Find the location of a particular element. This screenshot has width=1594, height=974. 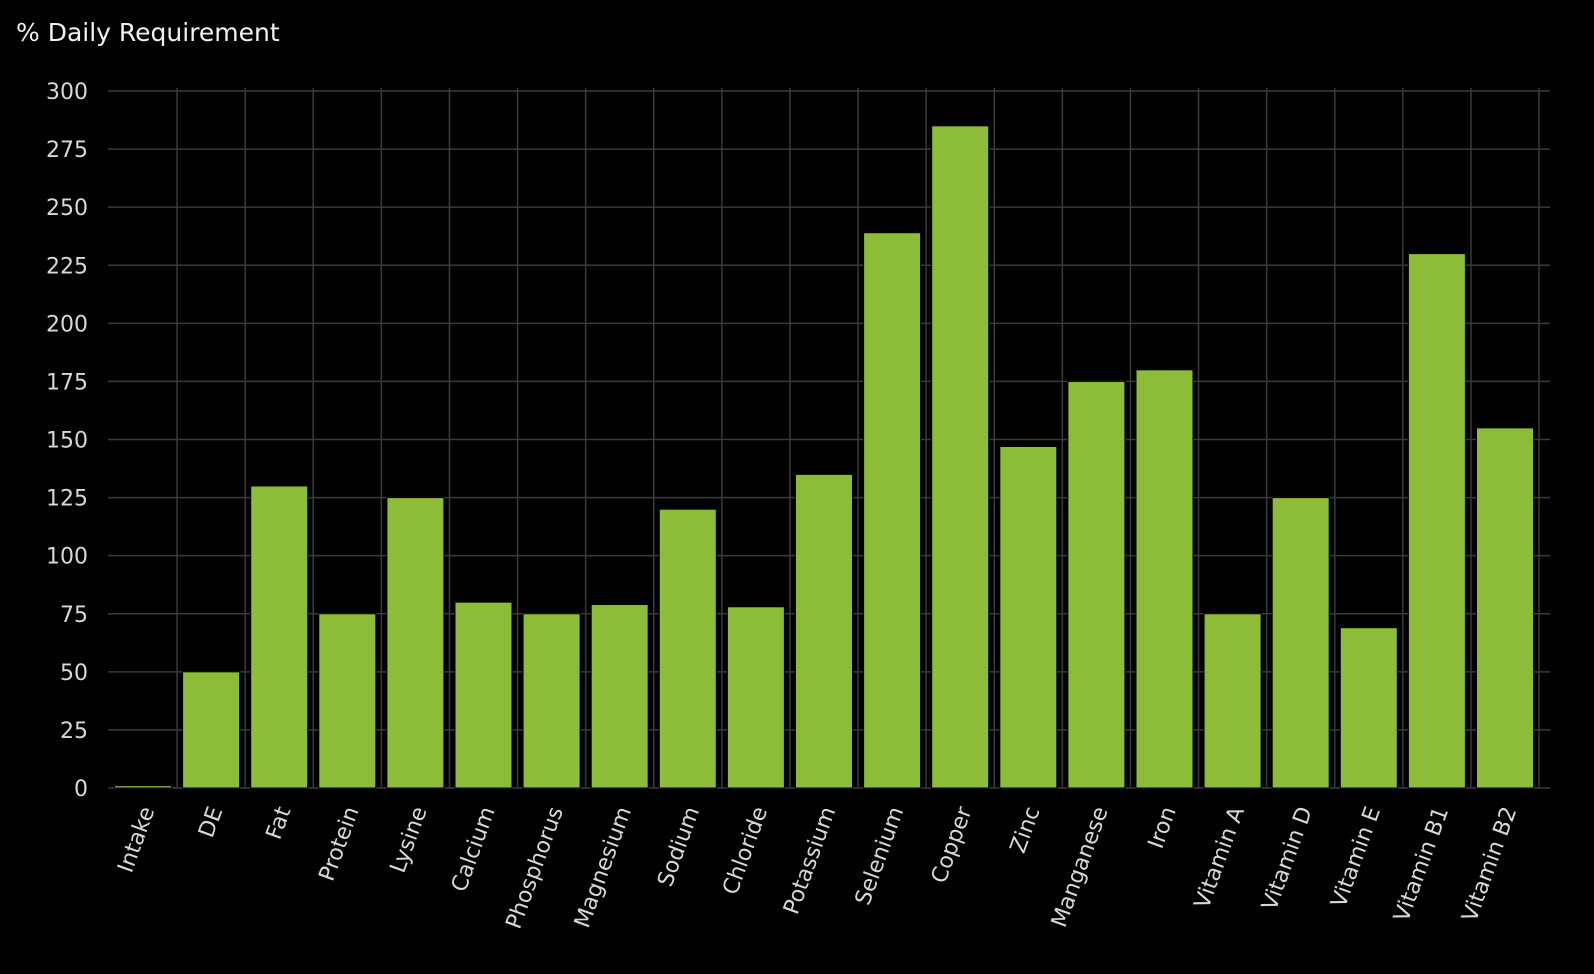

y-tick-label: 125 is located at coordinates (67, 499).